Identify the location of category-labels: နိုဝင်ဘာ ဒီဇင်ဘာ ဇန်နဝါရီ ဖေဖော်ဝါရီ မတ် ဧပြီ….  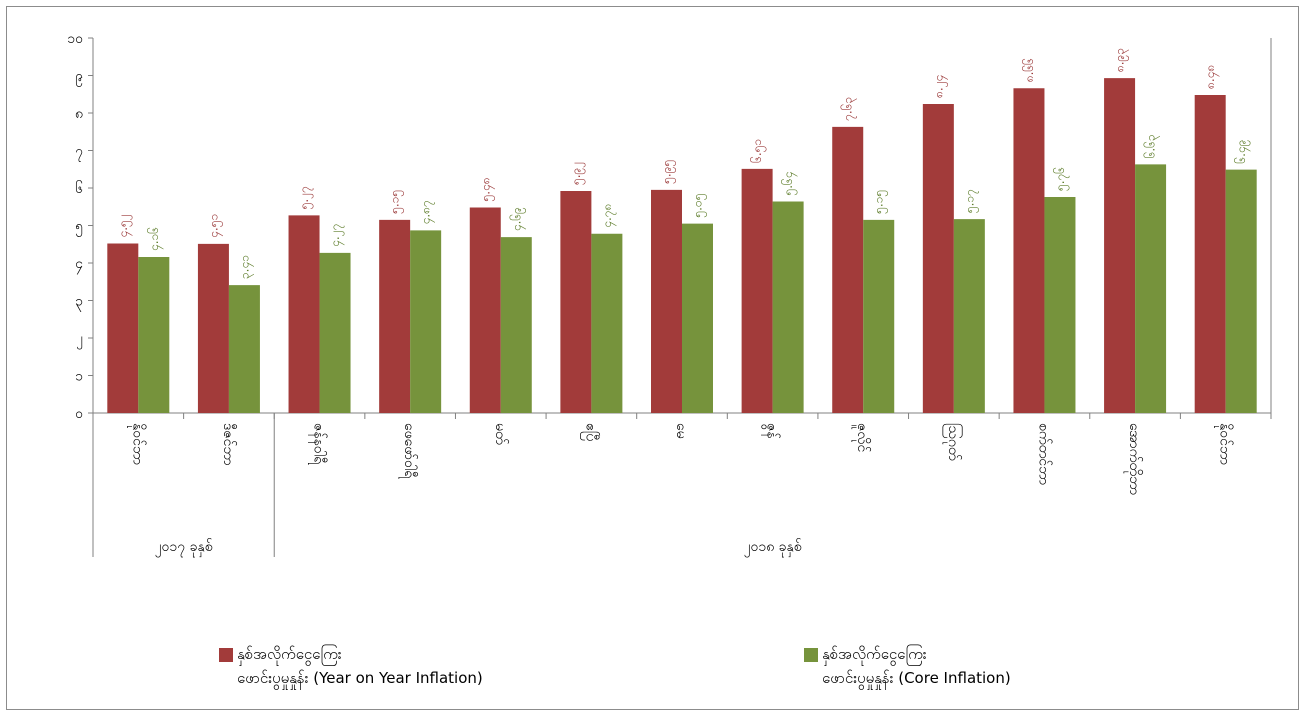
(679, 459).